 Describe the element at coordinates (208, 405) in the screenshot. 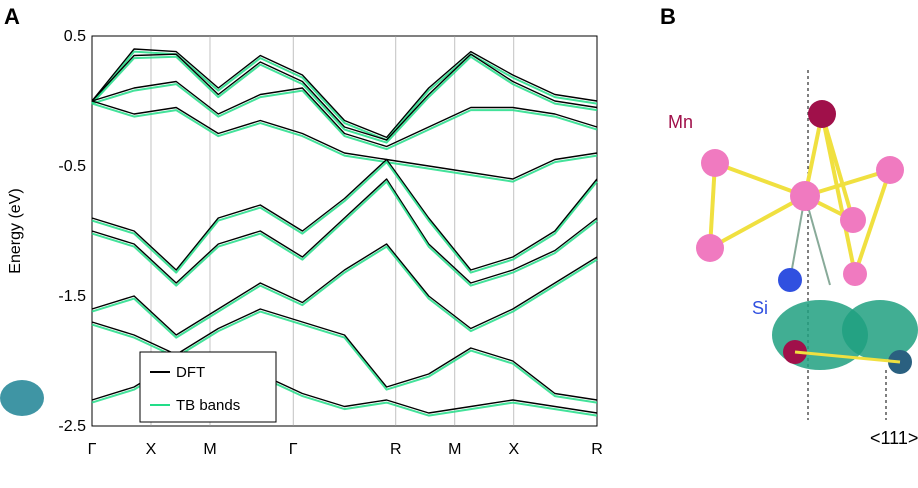

I see `legend-label-tb: TB bands` at that location.